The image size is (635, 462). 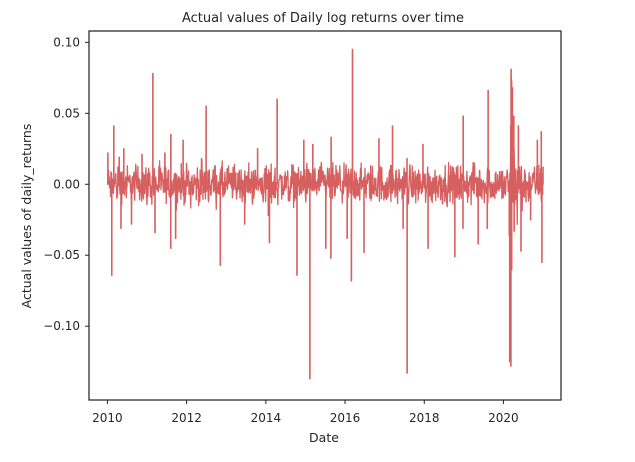 What do you see at coordinates (325, 187) in the screenshot?
I see `series-line` at bounding box center [325, 187].